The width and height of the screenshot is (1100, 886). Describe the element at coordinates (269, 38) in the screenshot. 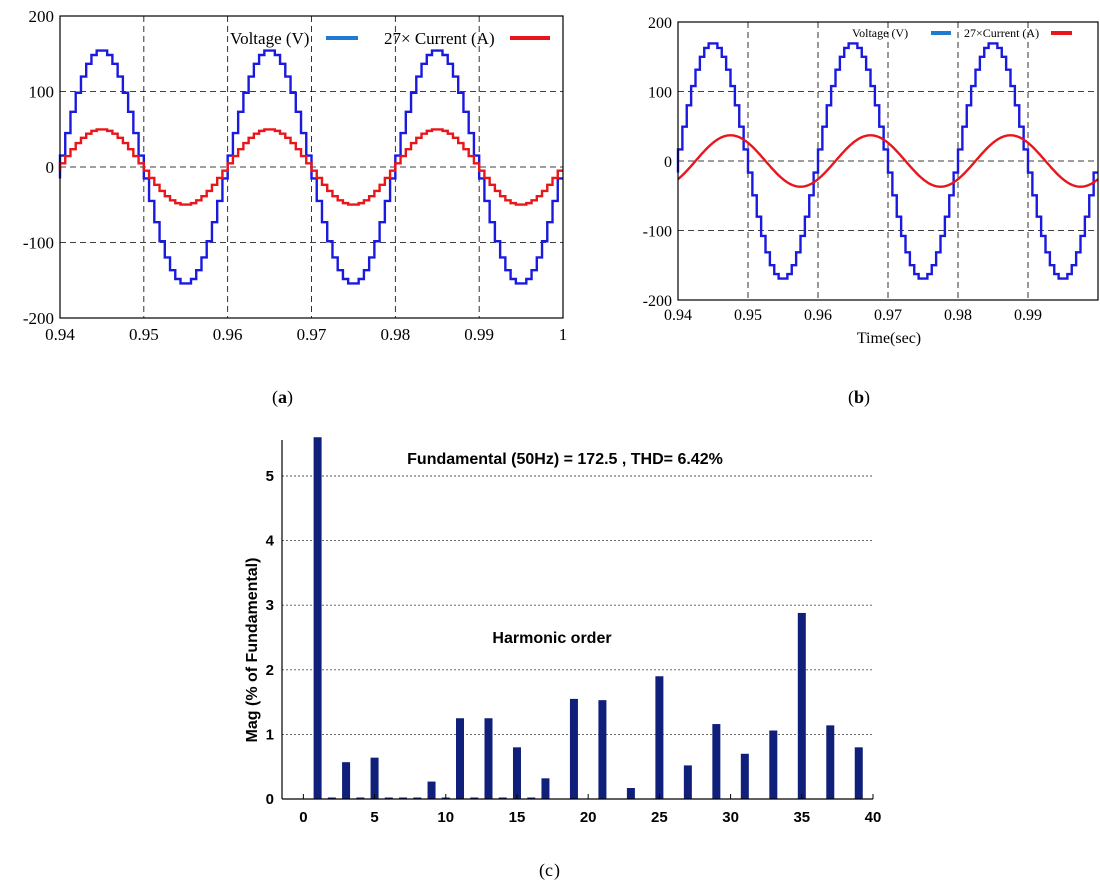

I see `chart-a-legend-label-voltage: Voltage (V)` at that location.